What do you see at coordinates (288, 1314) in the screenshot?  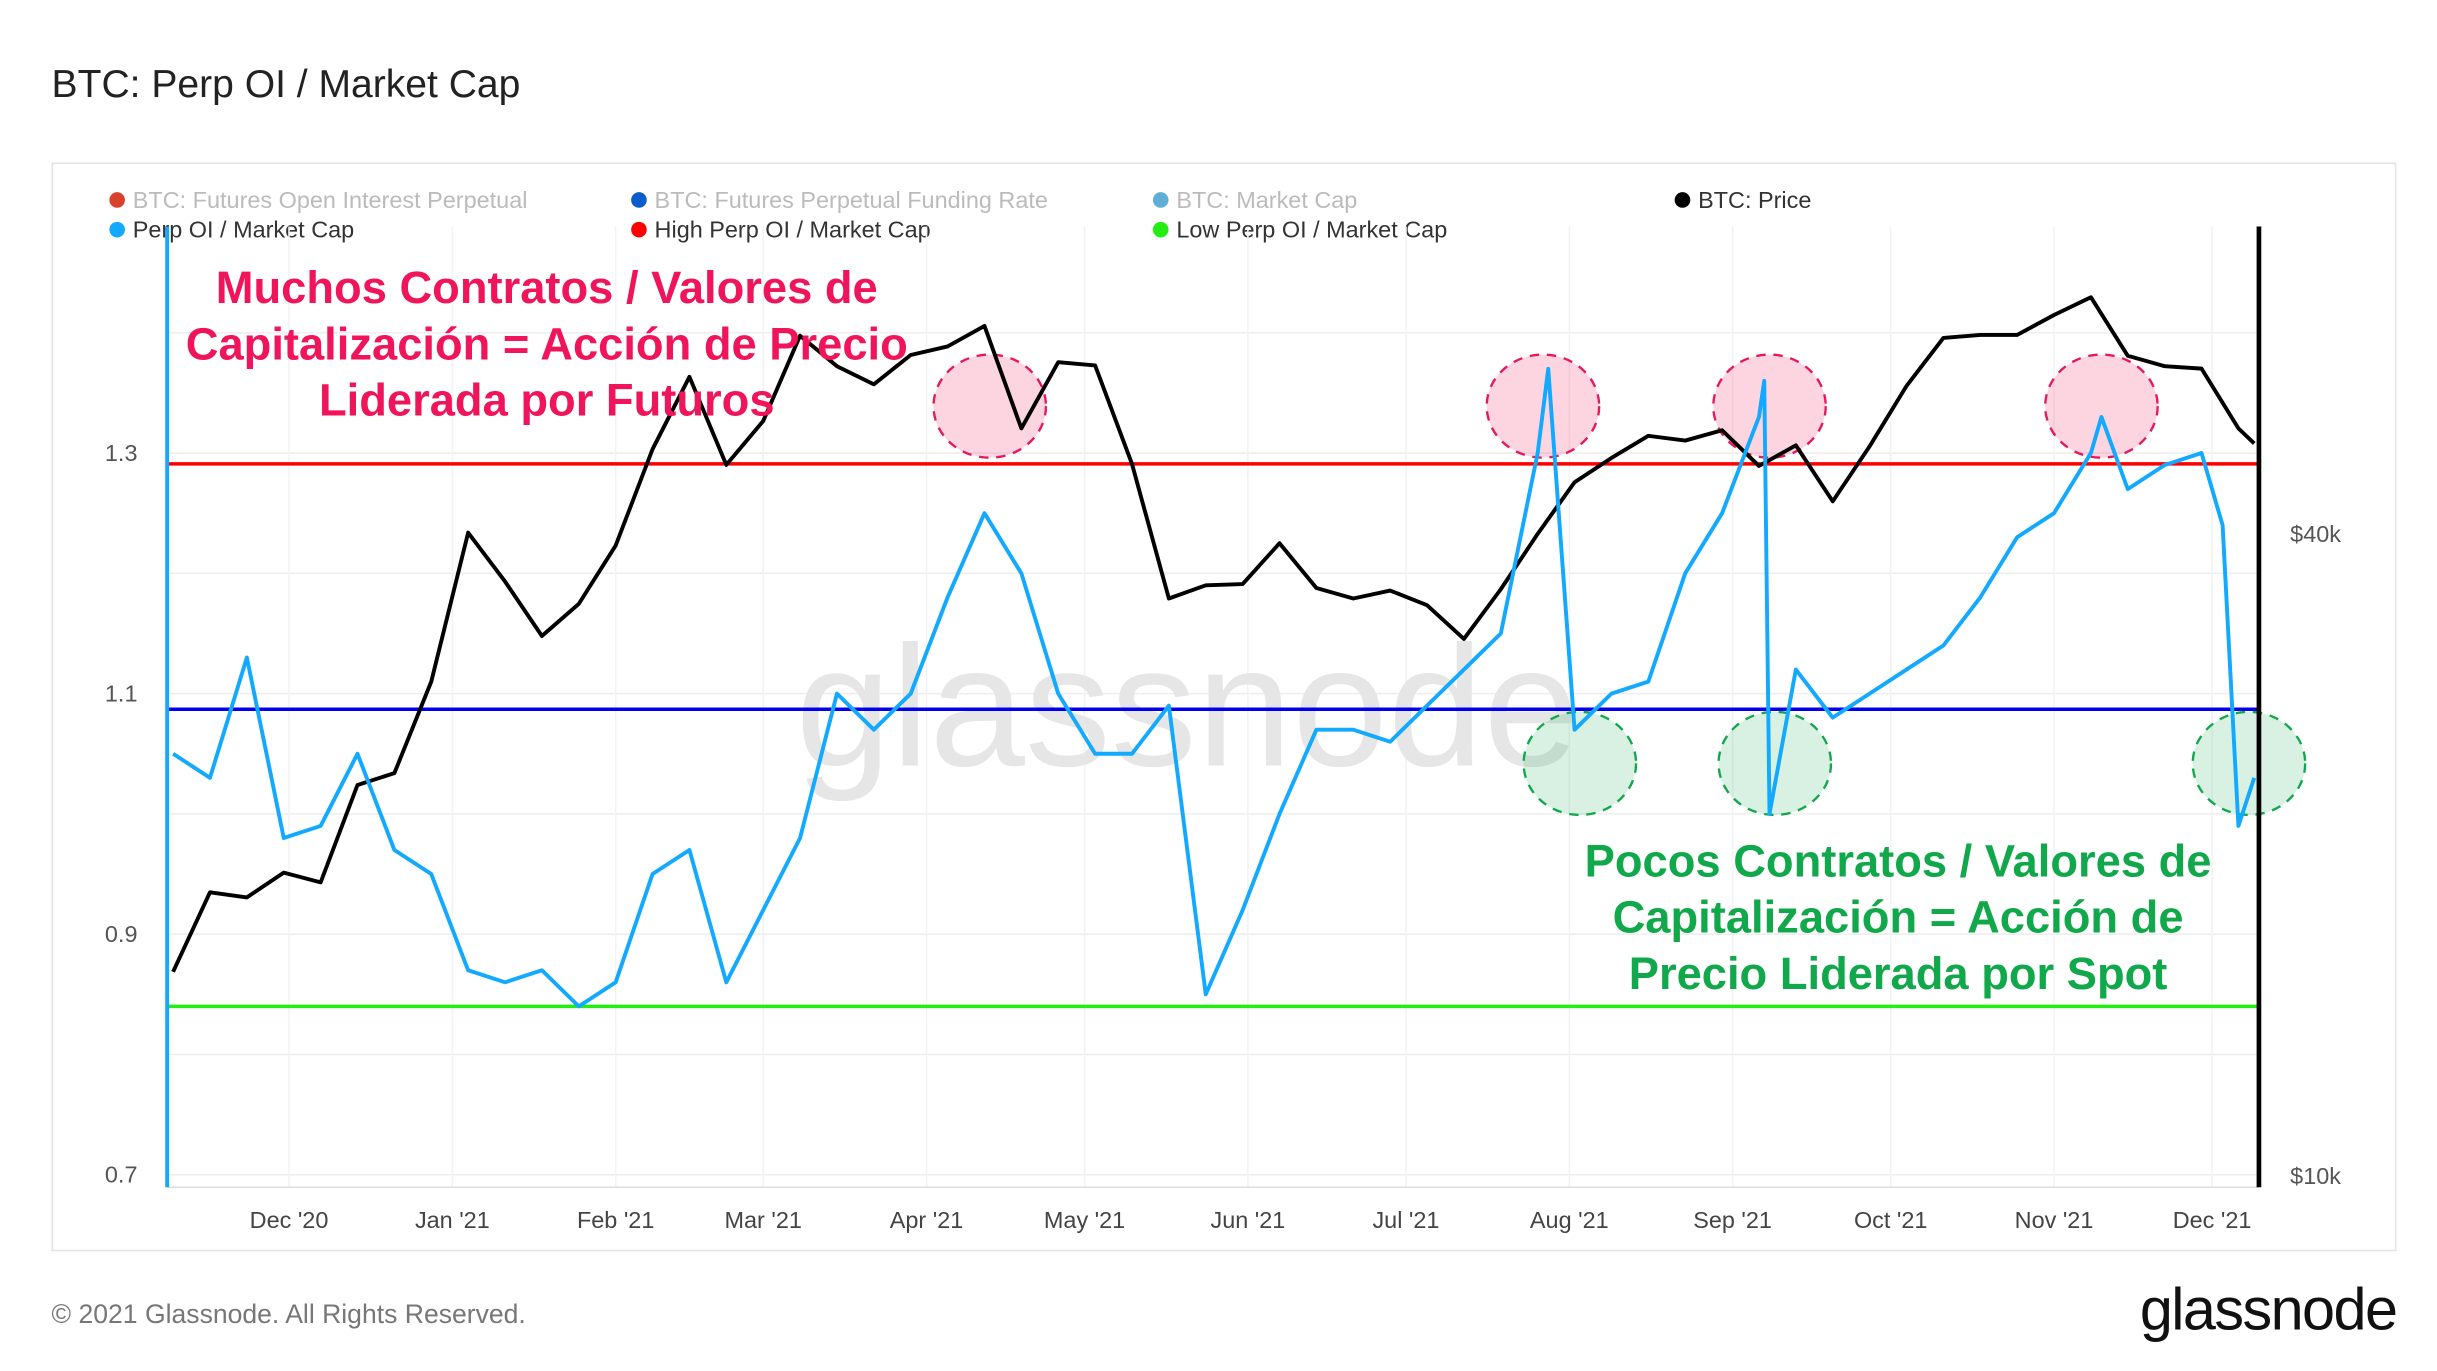 I see `copyright: © 2021 Glassnode. All Rights Reserved.` at bounding box center [288, 1314].